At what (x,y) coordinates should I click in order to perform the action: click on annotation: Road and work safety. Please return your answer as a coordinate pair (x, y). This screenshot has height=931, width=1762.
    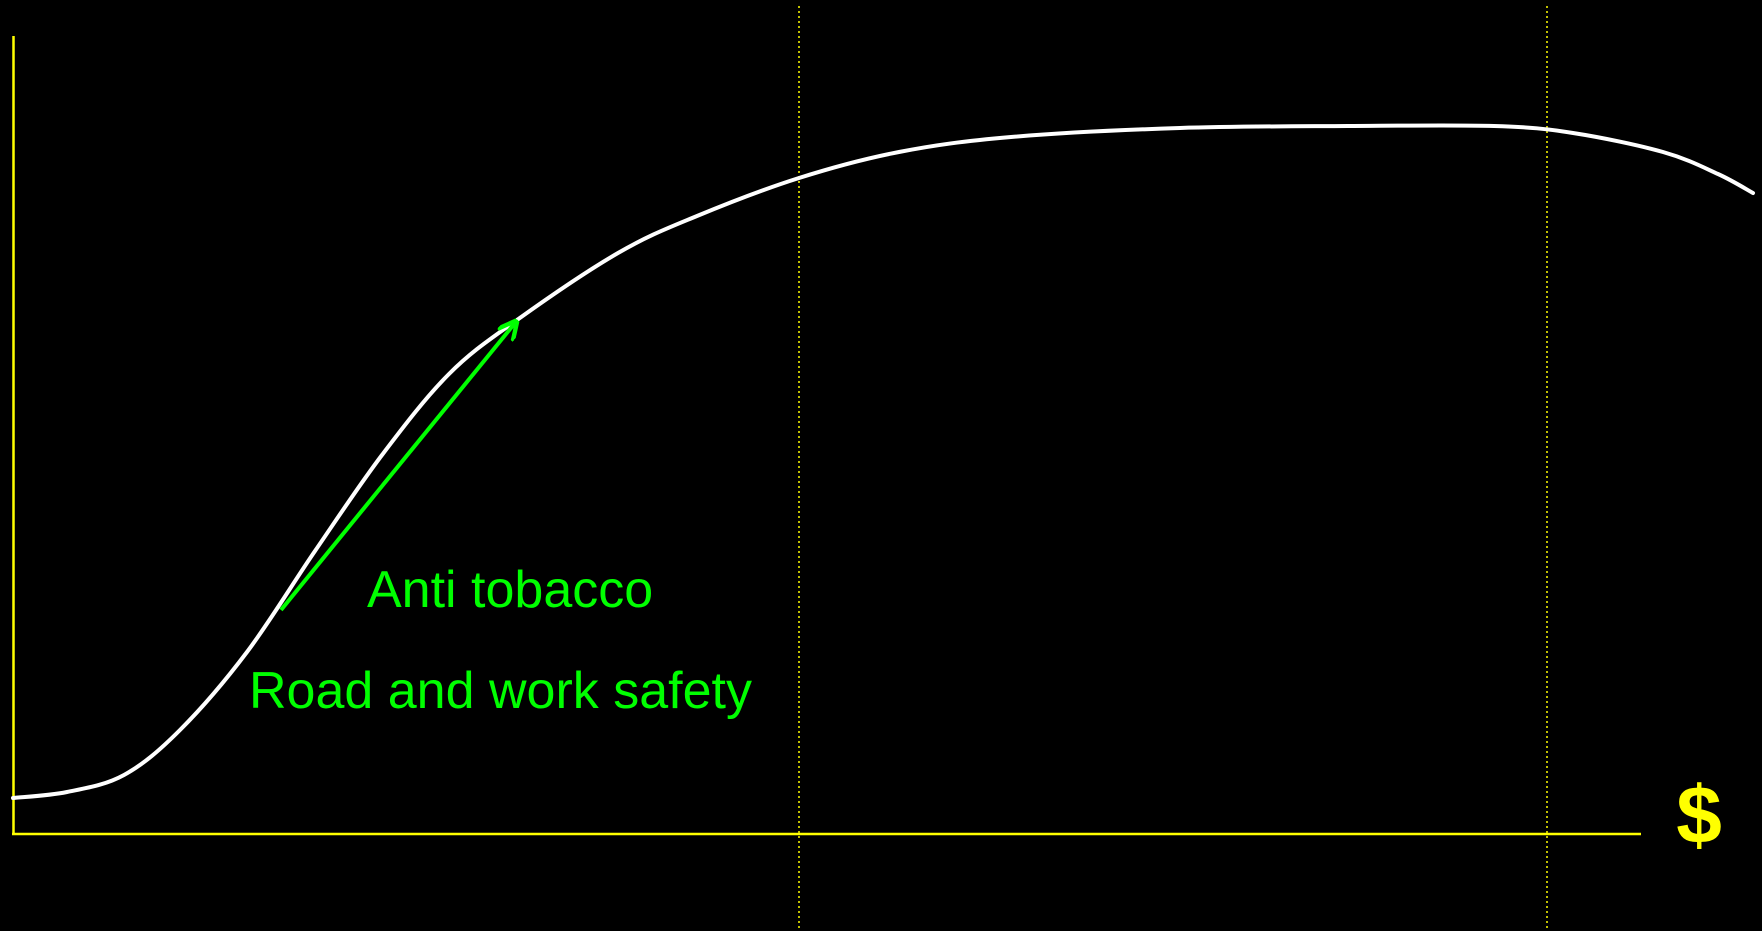
    Looking at the image, I should click on (500, 691).